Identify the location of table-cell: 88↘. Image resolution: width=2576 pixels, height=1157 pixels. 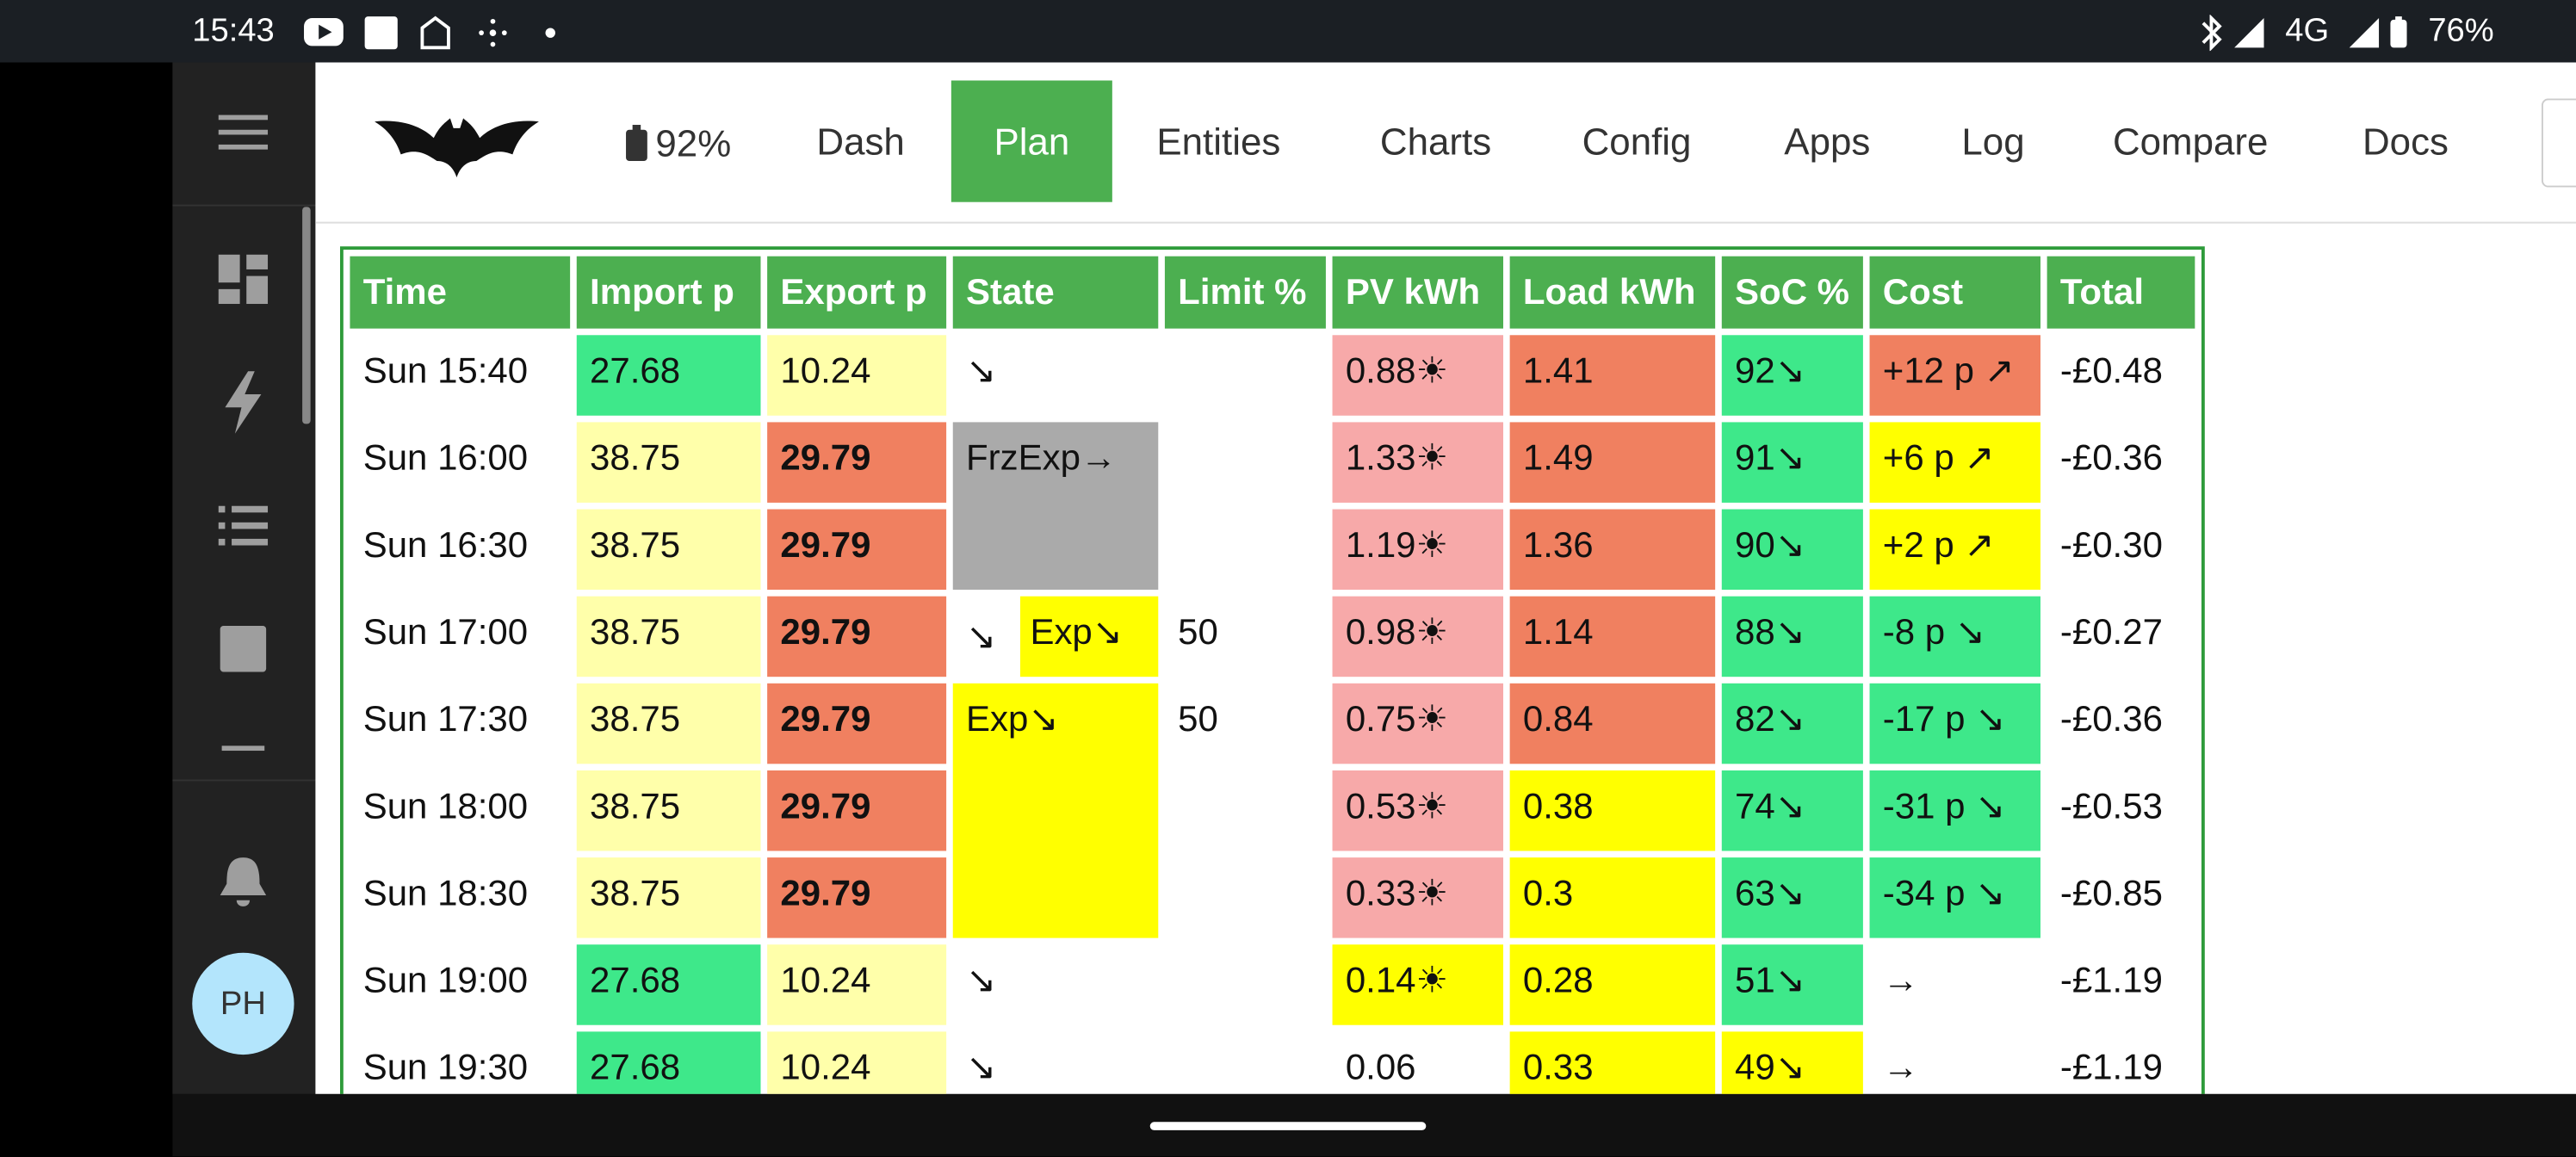
(1792, 637).